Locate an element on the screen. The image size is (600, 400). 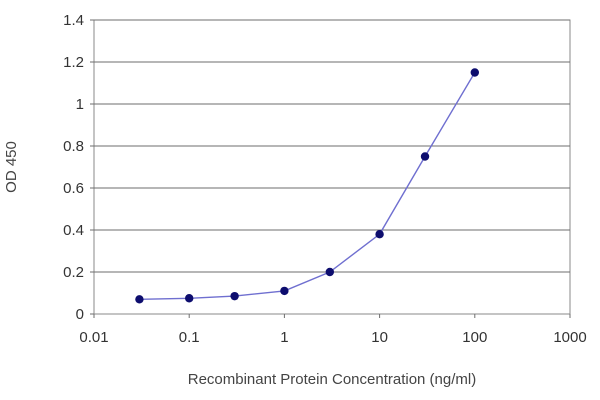
y-tick-label: 0.8 is located at coordinates (73, 146).